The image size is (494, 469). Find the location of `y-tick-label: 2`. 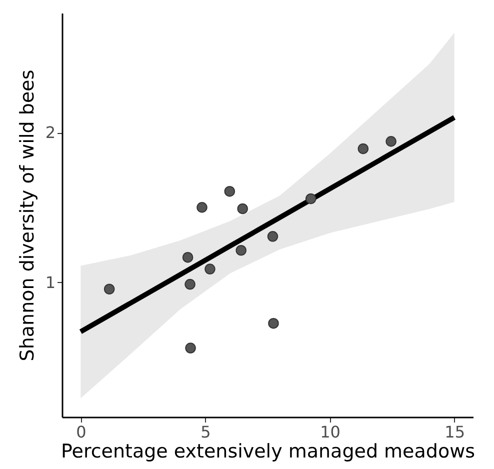

y-tick-label: 2 is located at coordinates (50, 132).